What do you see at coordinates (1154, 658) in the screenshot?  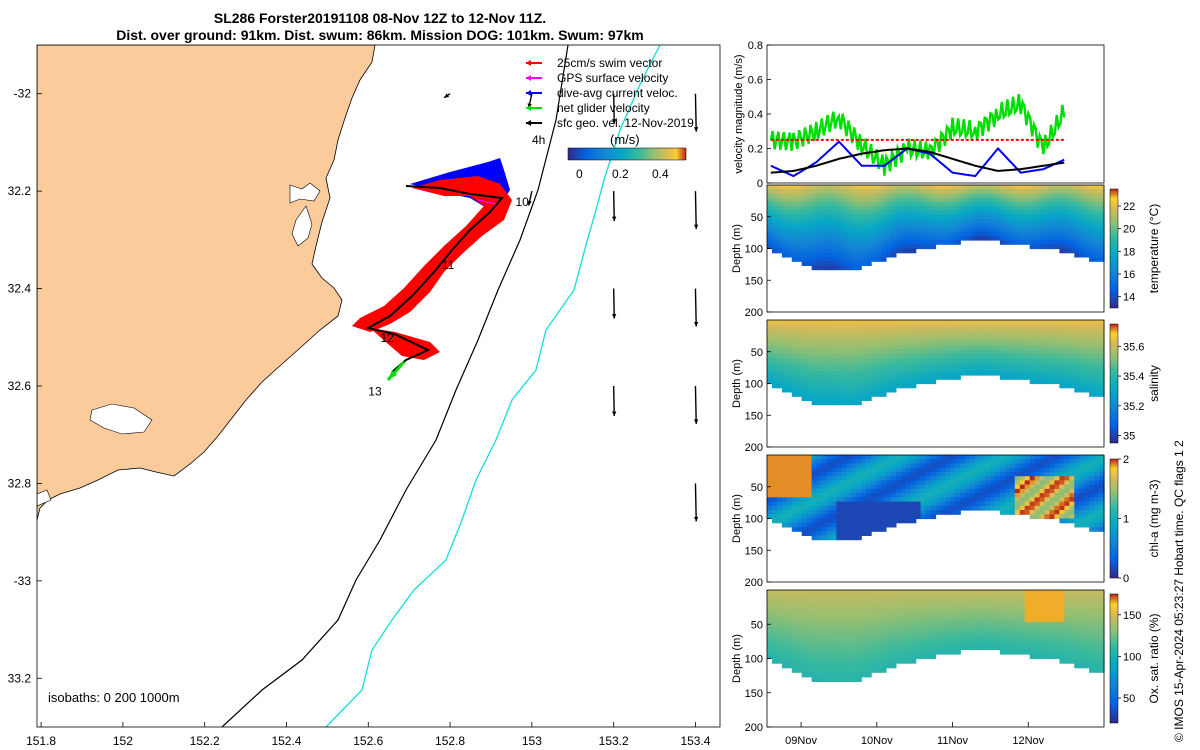 I see `colorbar-label: Ox. sat. ratio (%)` at bounding box center [1154, 658].